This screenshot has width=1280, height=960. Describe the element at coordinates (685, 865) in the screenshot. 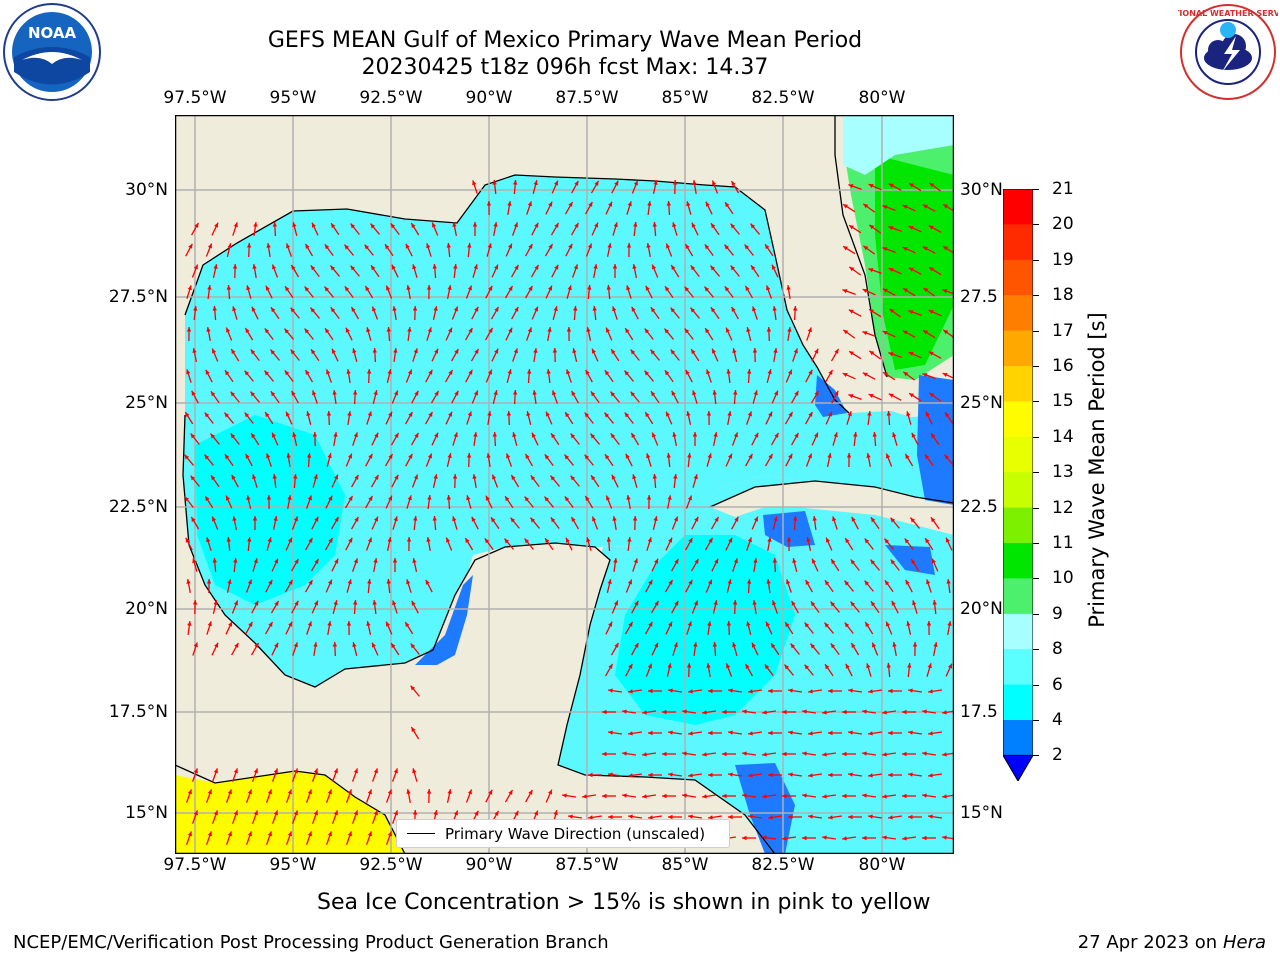

I see `bottom-lon-label: 85°W` at that location.